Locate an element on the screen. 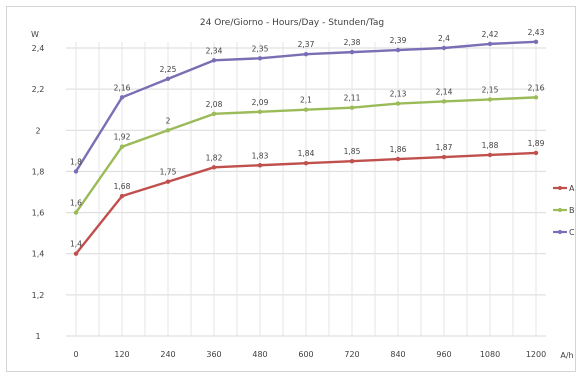 This screenshot has width=584, height=379. data-label: 2,14 is located at coordinates (444, 91).